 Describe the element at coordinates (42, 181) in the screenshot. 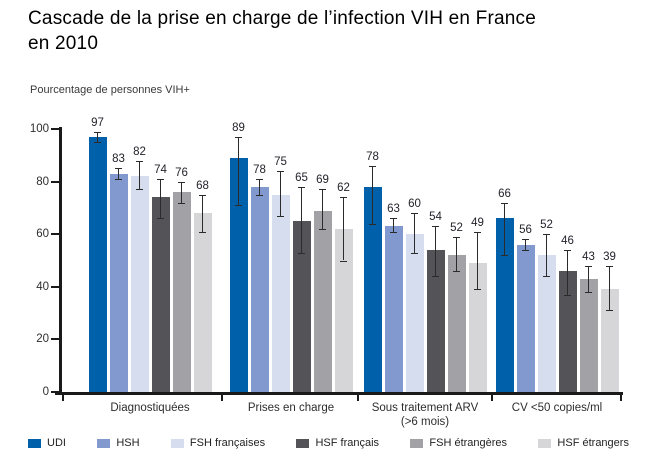

I see `y-tick-label: 80` at that location.